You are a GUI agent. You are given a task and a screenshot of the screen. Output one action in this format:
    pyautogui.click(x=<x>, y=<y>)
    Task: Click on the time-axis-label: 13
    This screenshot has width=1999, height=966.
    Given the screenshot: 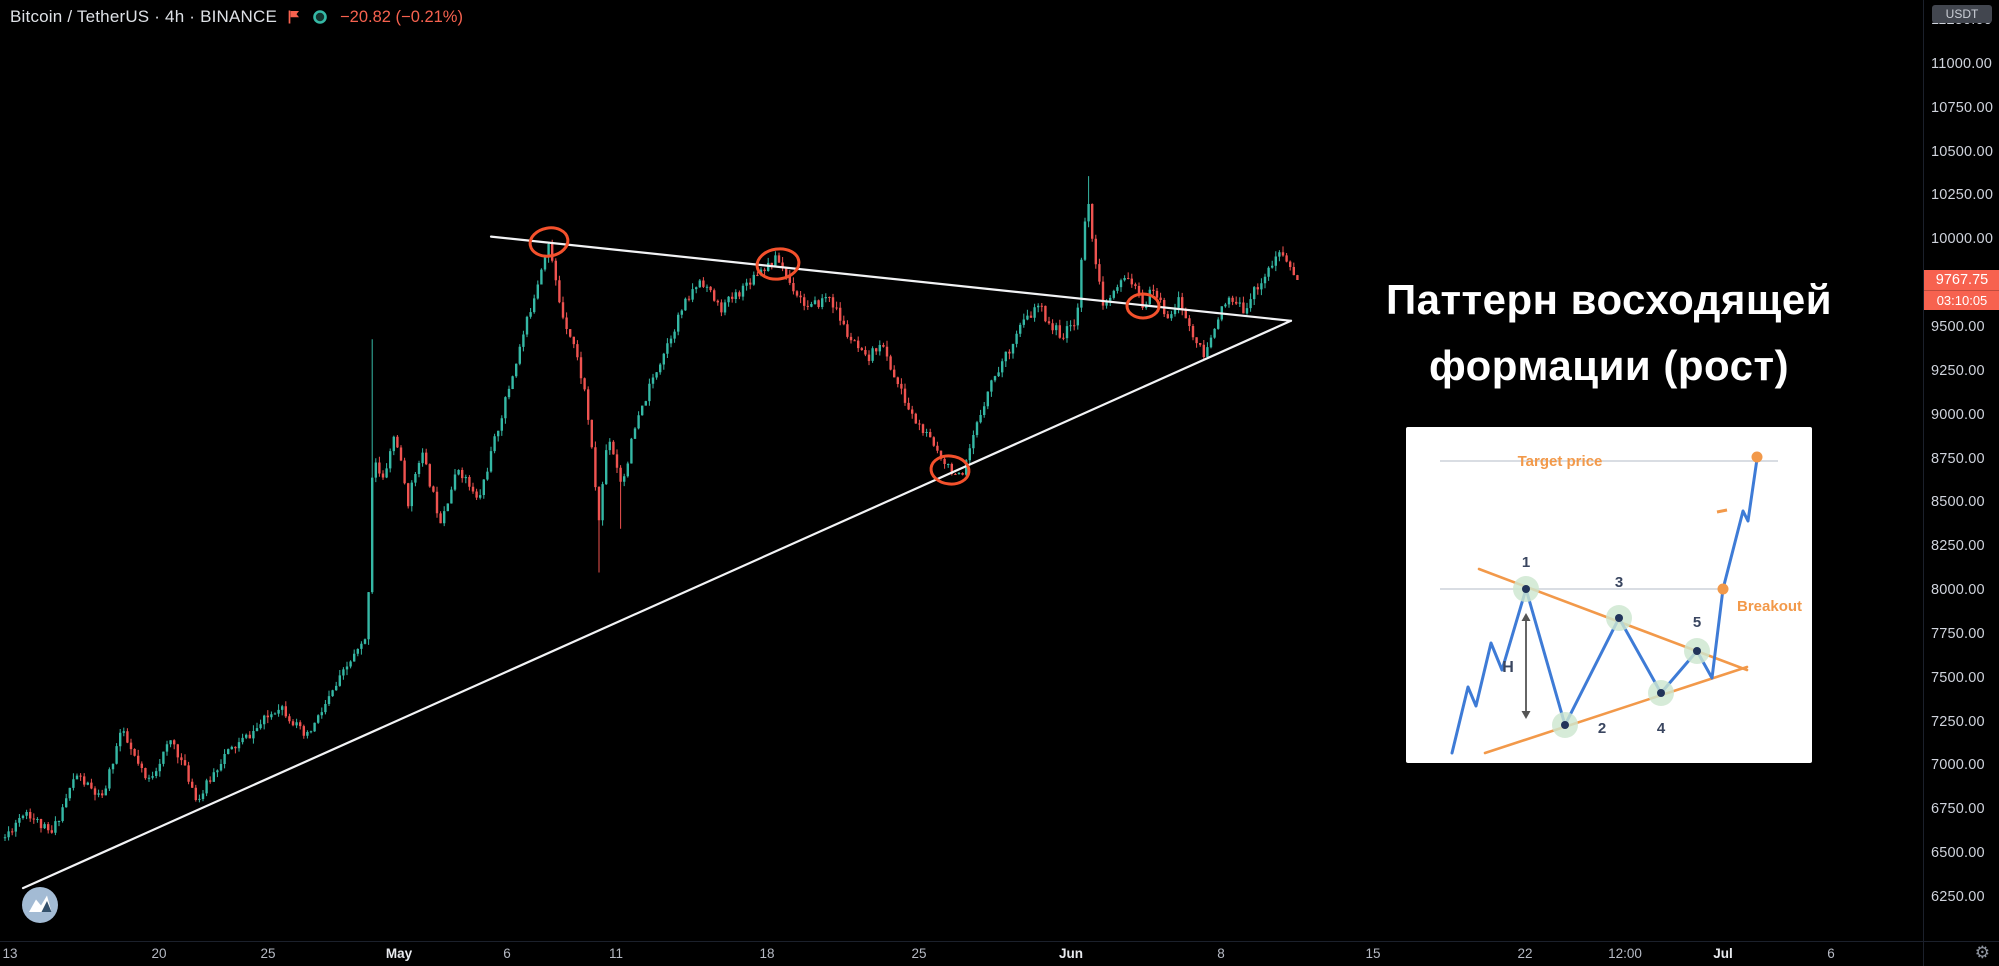 What is the action you would take?
    pyautogui.click(x=10, y=953)
    